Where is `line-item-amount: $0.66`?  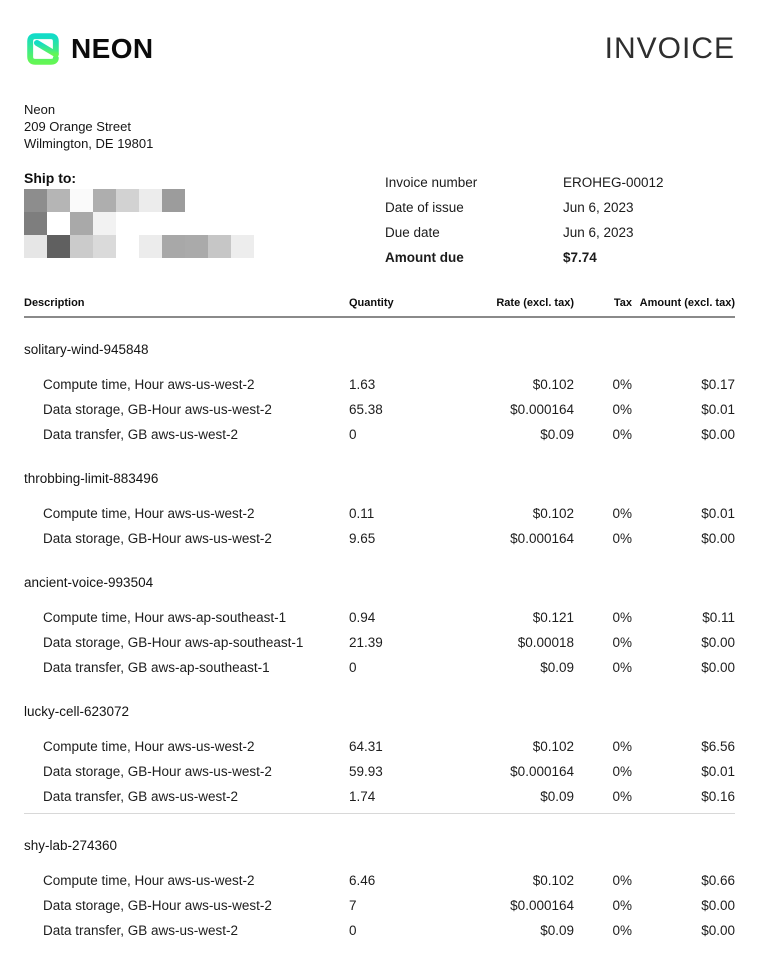 line-item-amount: $0.66 is located at coordinates (718, 880).